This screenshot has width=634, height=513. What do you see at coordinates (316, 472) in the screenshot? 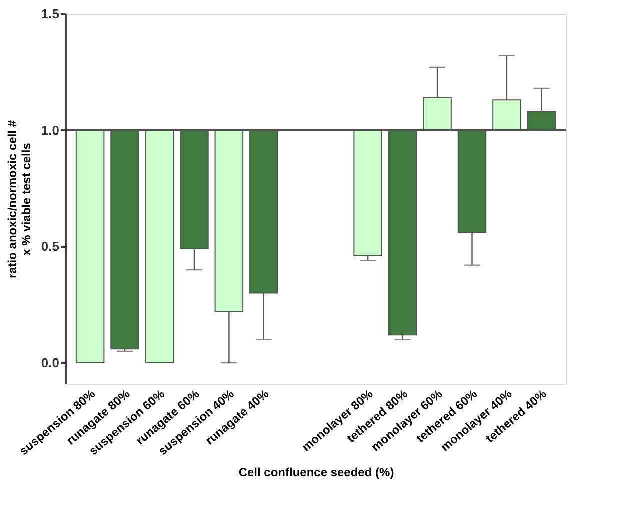
I see `x-axis-title: Cell confluence seeded (%)` at bounding box center [316, 472].